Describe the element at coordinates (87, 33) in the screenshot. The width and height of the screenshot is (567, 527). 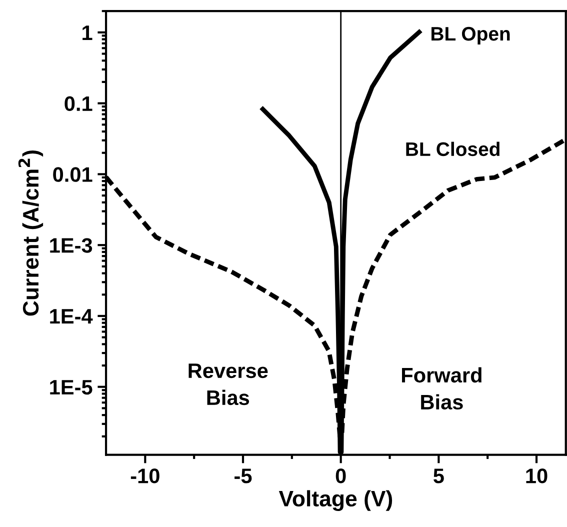
I see `y-tick-label: 1` at that location.